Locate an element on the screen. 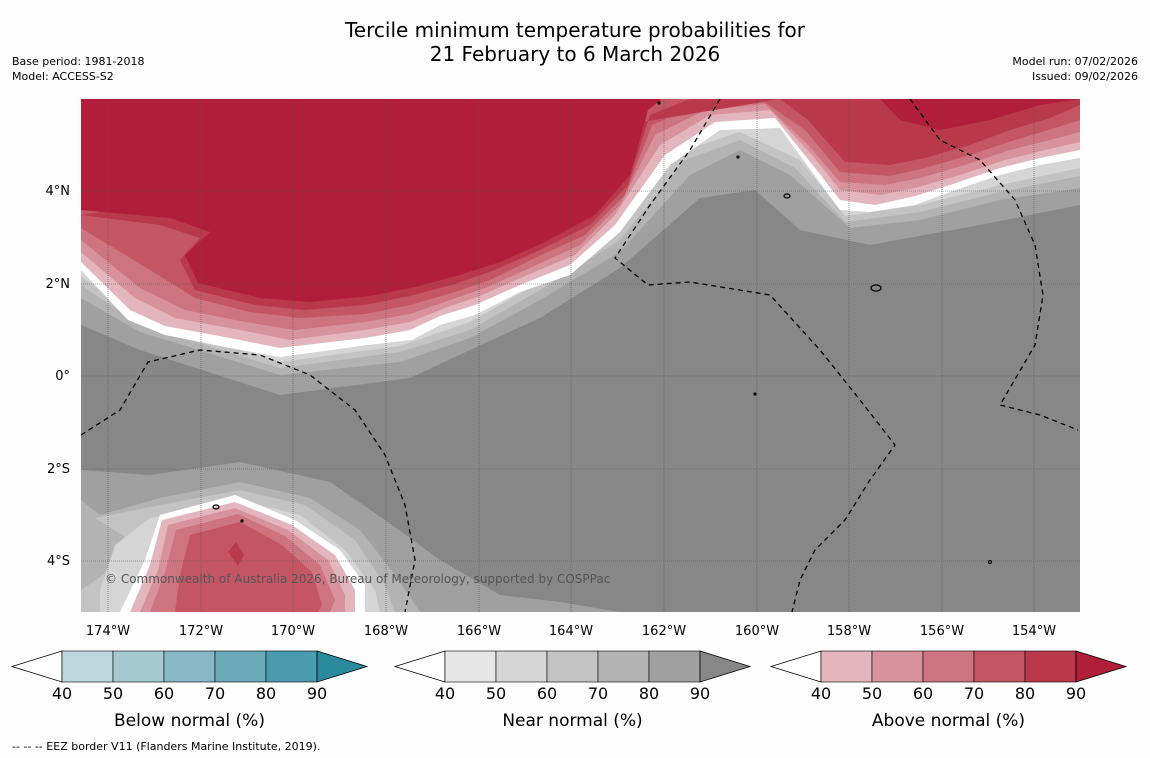 This screenshot has width=1150, height=758. below-normal-max-extend is located at coordinates (342, 666).